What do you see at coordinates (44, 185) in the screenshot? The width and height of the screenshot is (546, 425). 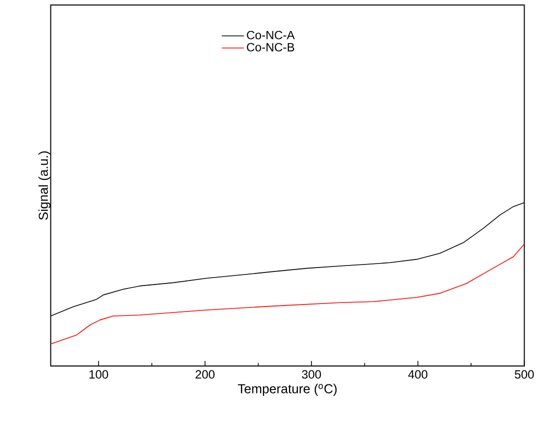 I see `y-axis-title: Signal (a.u.)` at bounding box center [44, 185].